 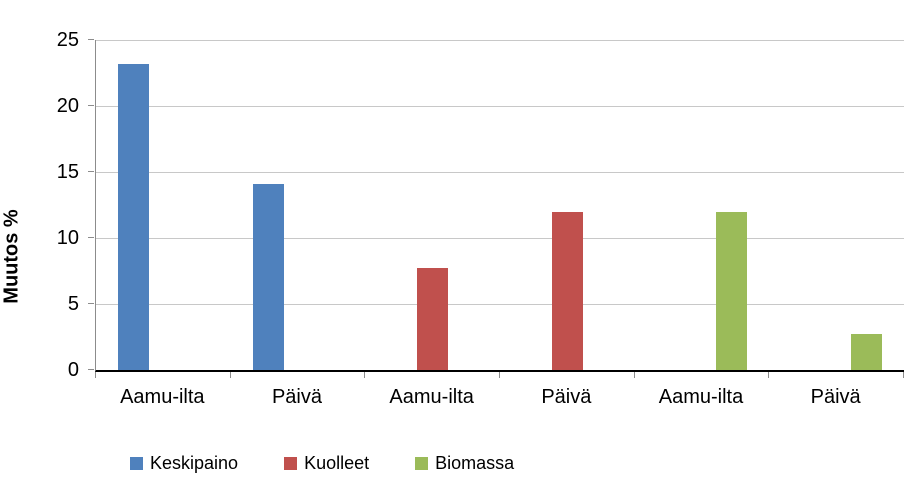 I want to click on legend-item: Biomassa, so click(x=464, y=463).